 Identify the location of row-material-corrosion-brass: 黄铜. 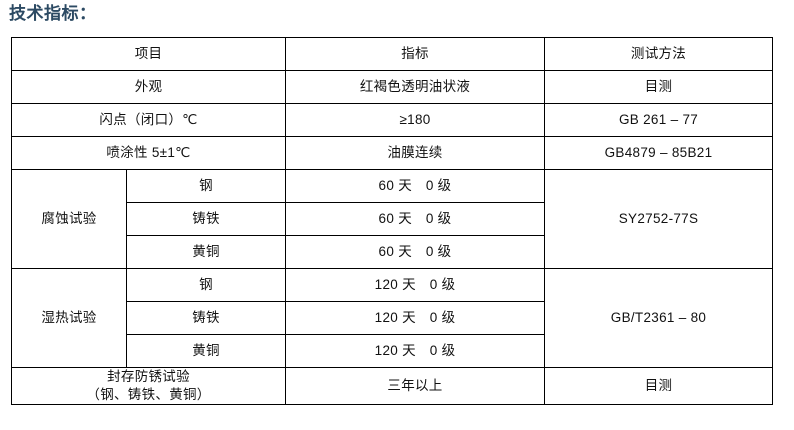
(206, 252).